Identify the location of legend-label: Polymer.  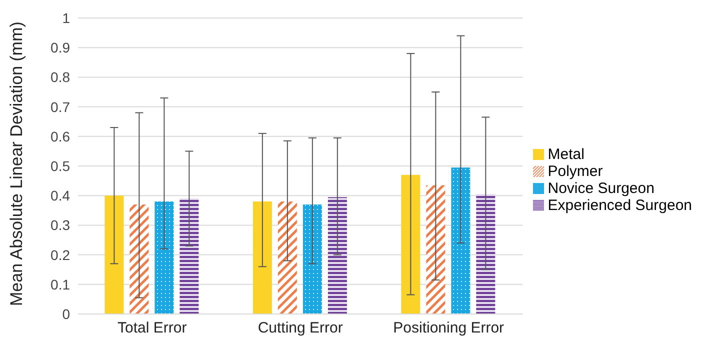
(575, 171).